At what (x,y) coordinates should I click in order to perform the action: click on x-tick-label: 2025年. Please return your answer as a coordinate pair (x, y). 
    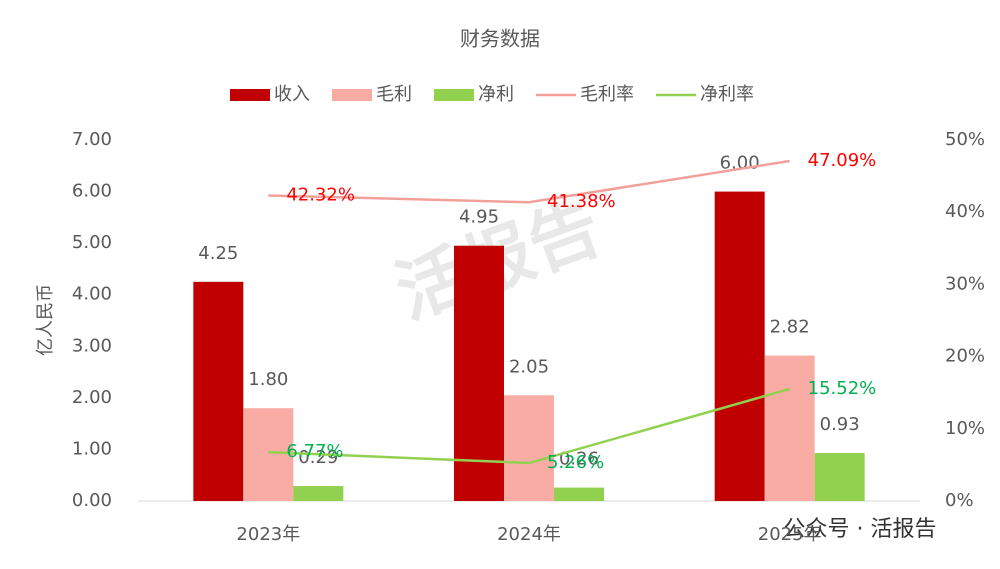
    Looking at the image, I should click on (790, 534).